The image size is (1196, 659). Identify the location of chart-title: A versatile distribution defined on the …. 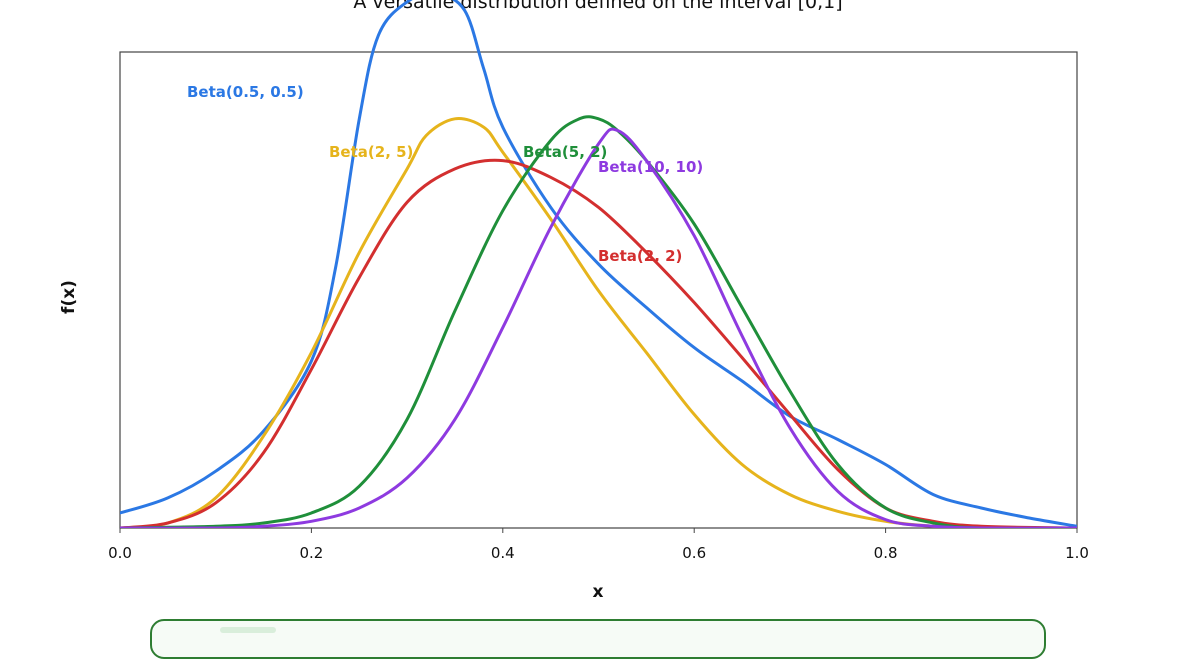
(597, 6).